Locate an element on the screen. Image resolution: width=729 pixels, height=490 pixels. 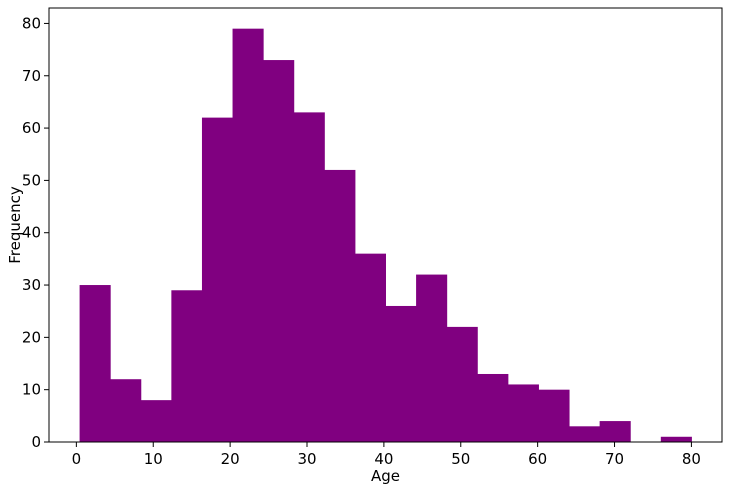
y-tick-label: 20 is located at coordinates (31, 337).